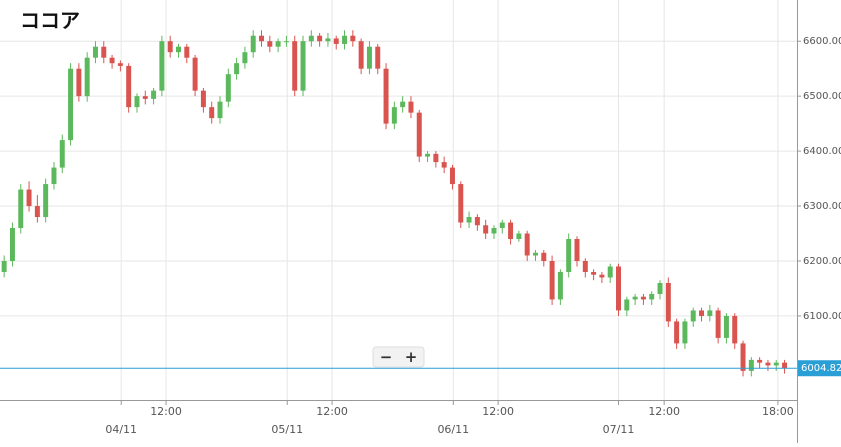 Image resolution: width=841 pixels, height=447 pixels. Describe the element at coordinates (821, 368) in the screenshot. I see `current-price-label: 6004.82` at that location.